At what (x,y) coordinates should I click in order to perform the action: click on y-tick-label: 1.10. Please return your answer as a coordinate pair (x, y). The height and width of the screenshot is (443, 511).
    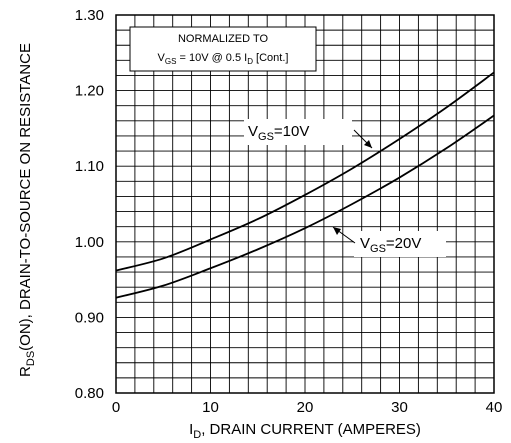
    Looking at the image, I should click on (89, 166).